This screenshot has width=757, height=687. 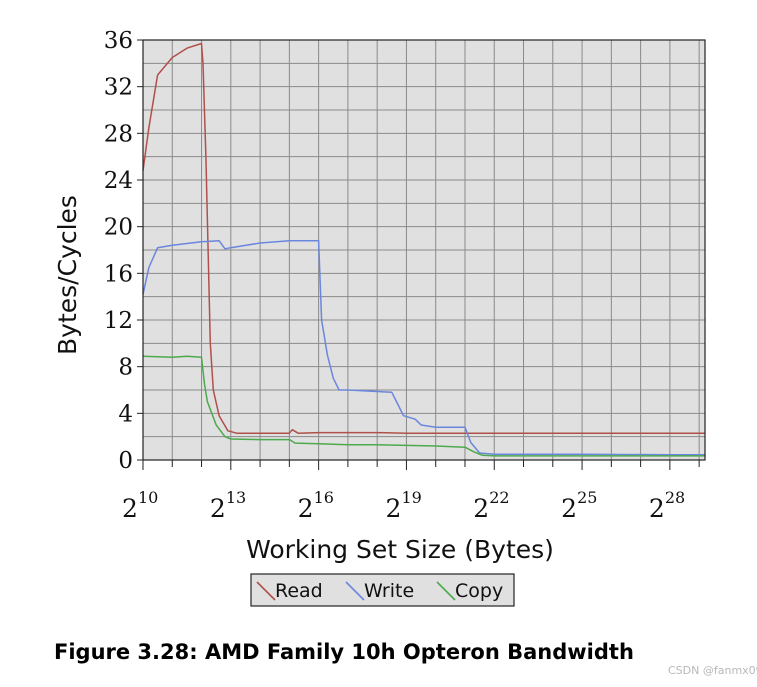 What do you see at coordinates (118, 274) in the screenshot?
I see `y-tick-label: 16` at bounding box center [118, 274].